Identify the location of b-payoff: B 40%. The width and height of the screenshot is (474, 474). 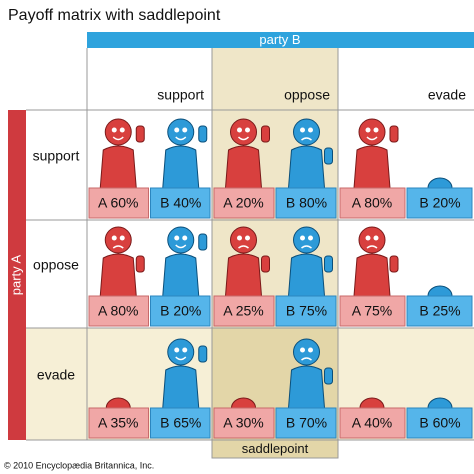
(180, 203).